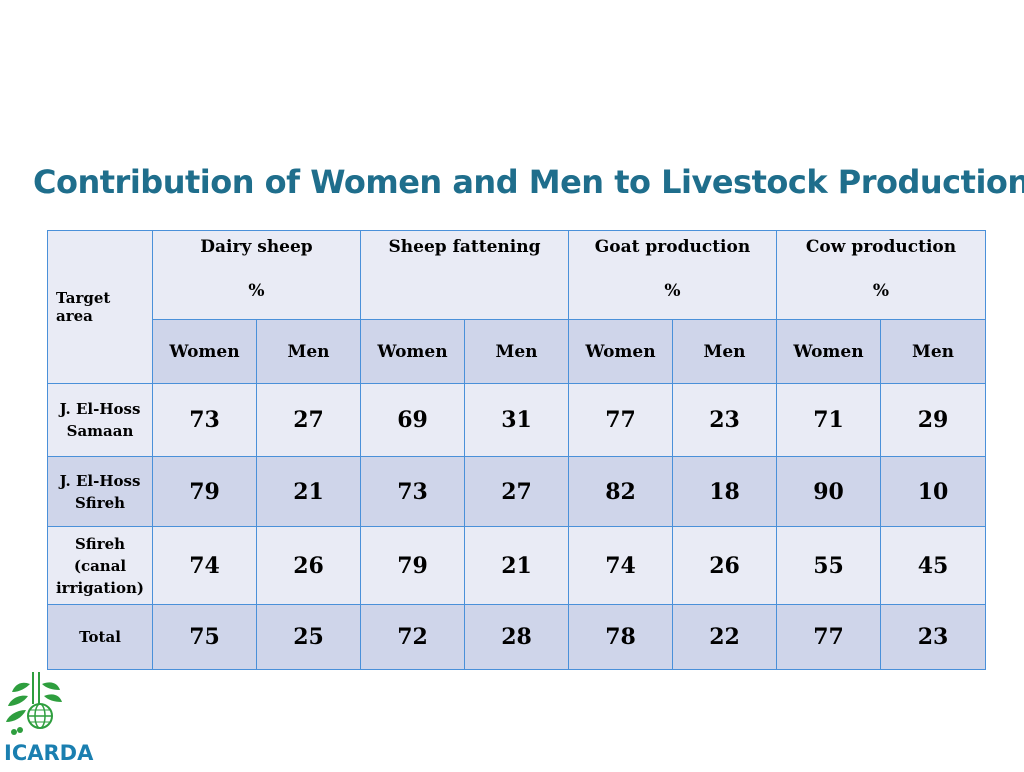 This screenshot has height=772, width=1024. Describe the element at coordinates (256, 247) in the screenshot. I see `group-name: Dairy sheep` at that location.